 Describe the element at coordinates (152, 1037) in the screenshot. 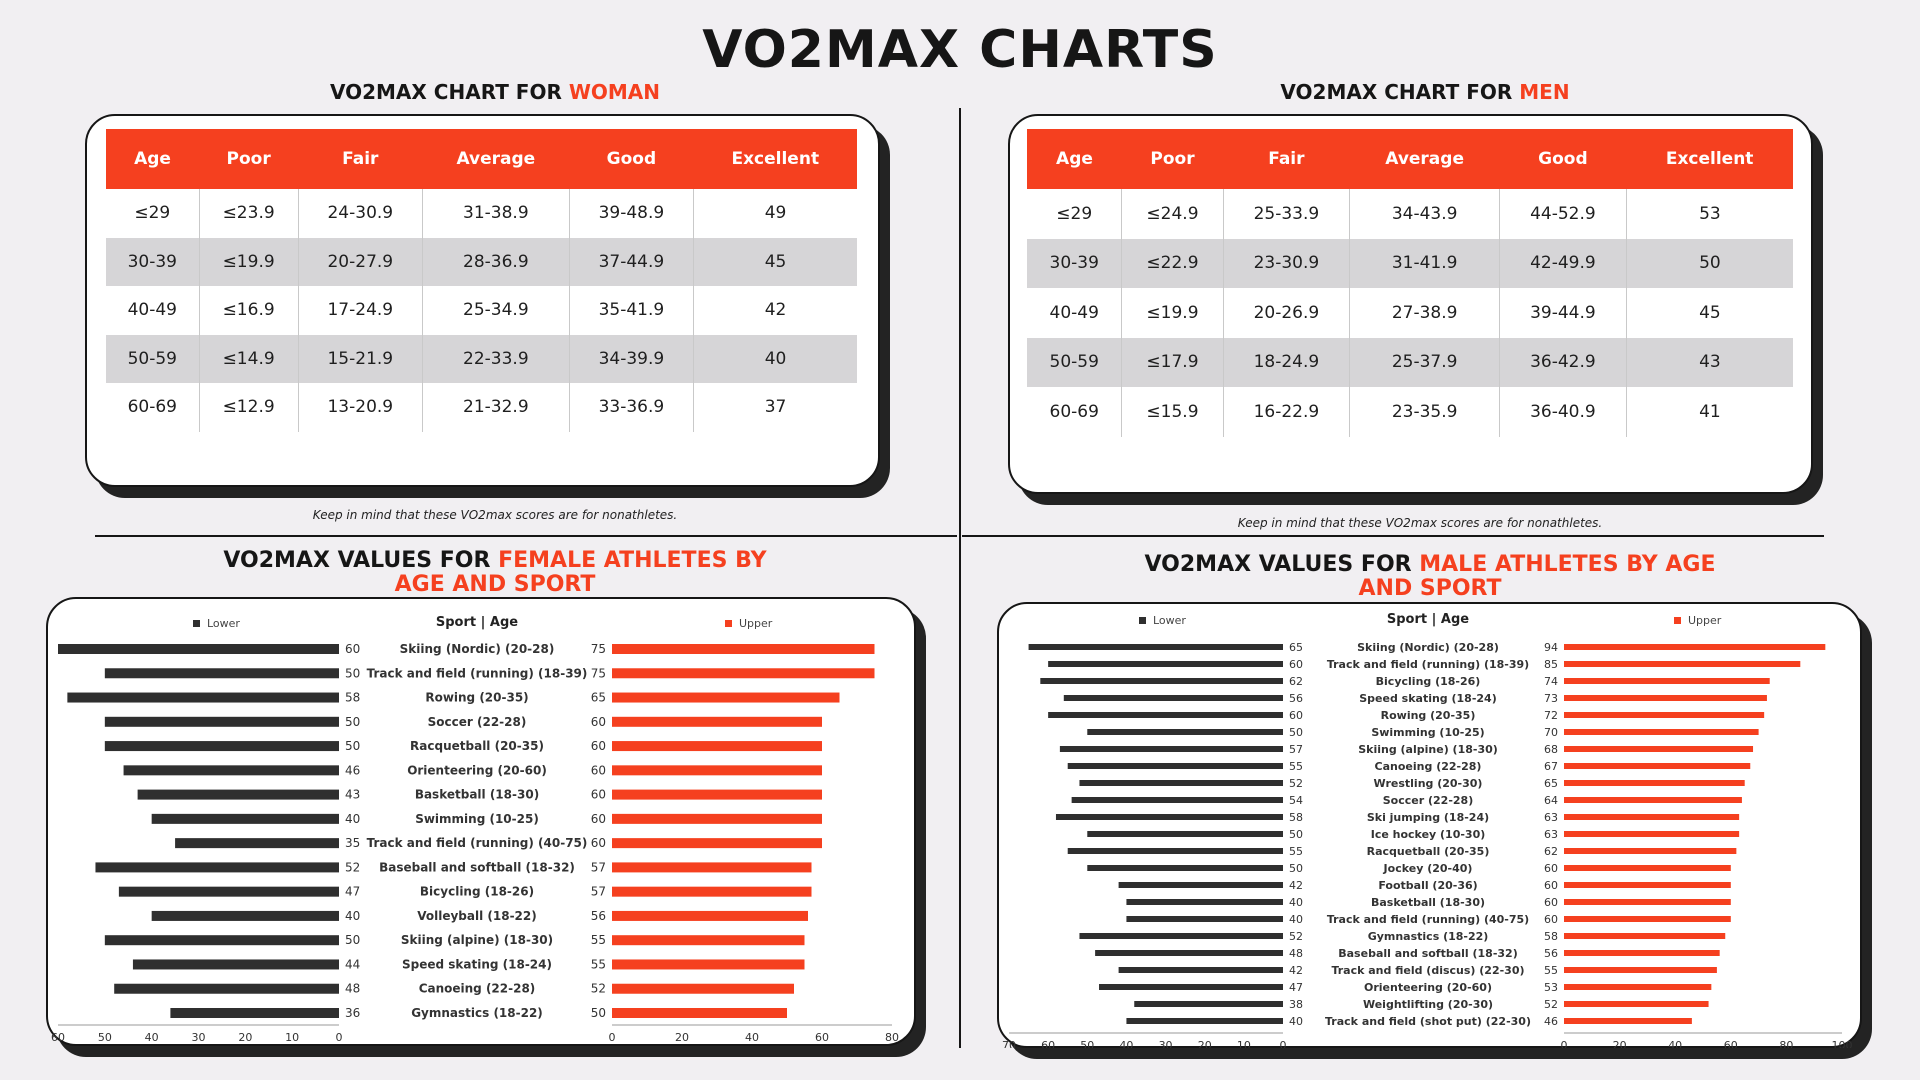

I see `lower-axis-tick: 40` at that location.